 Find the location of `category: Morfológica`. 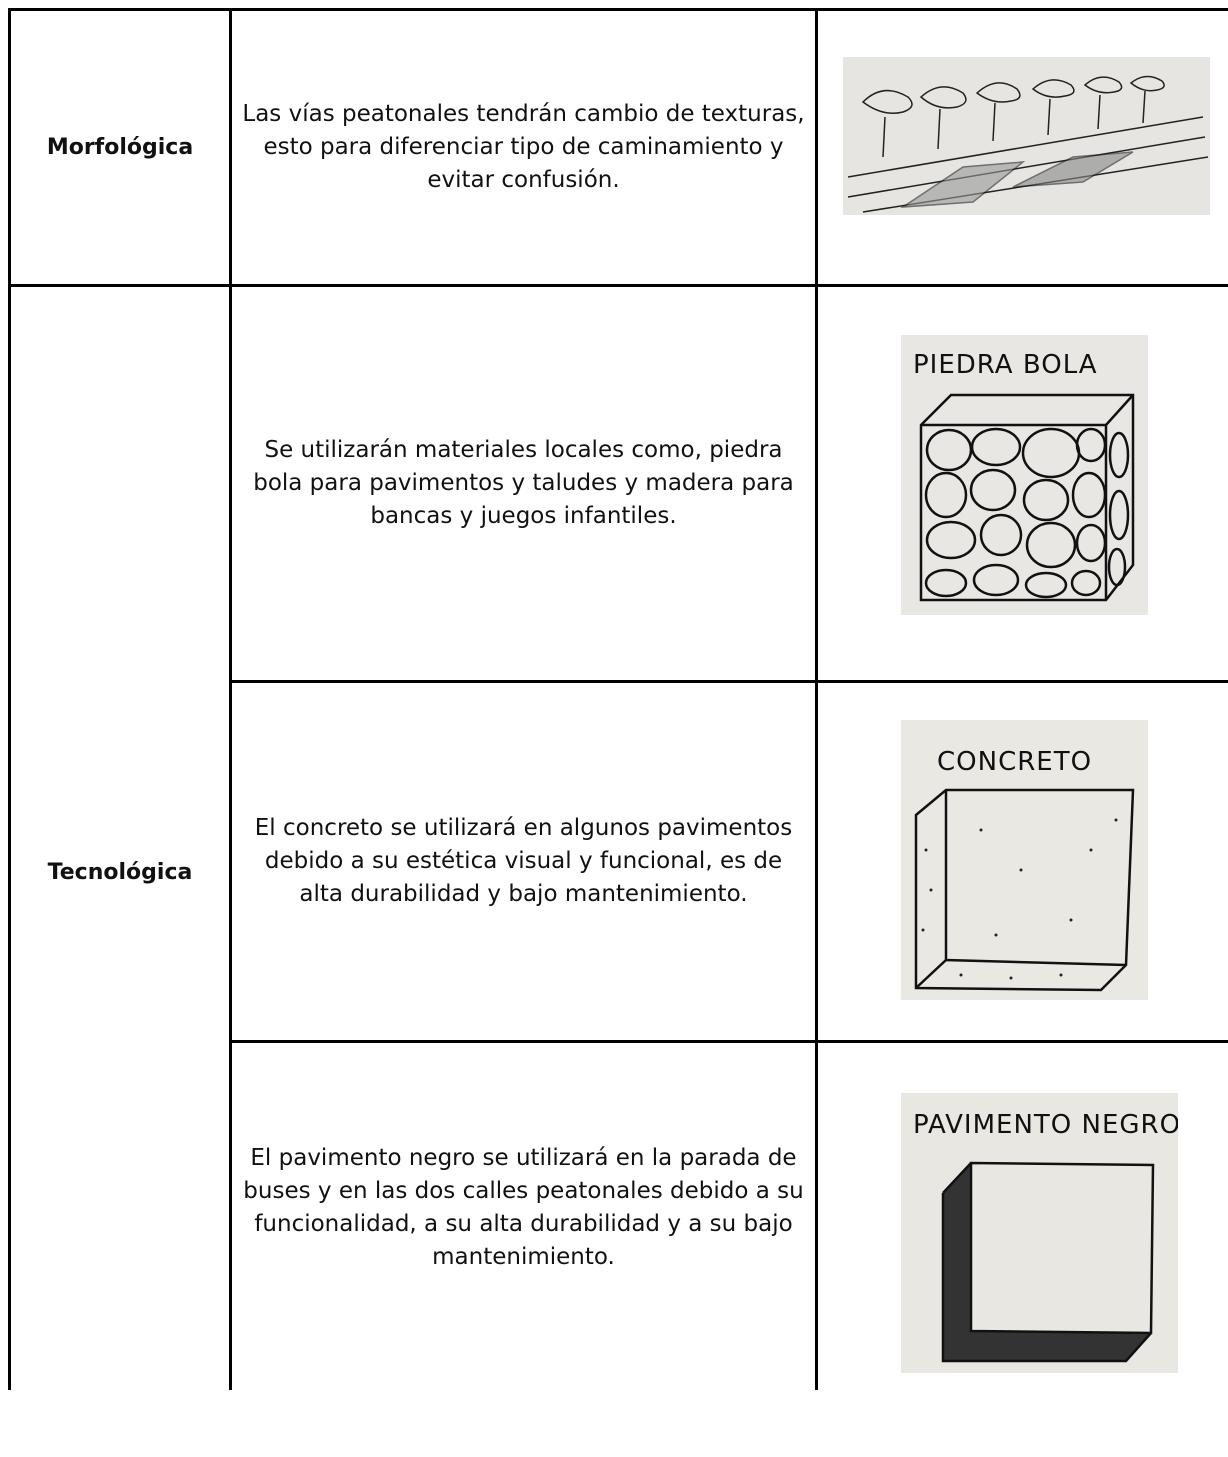

category: Morfológica is located at coordinates (120, 147).